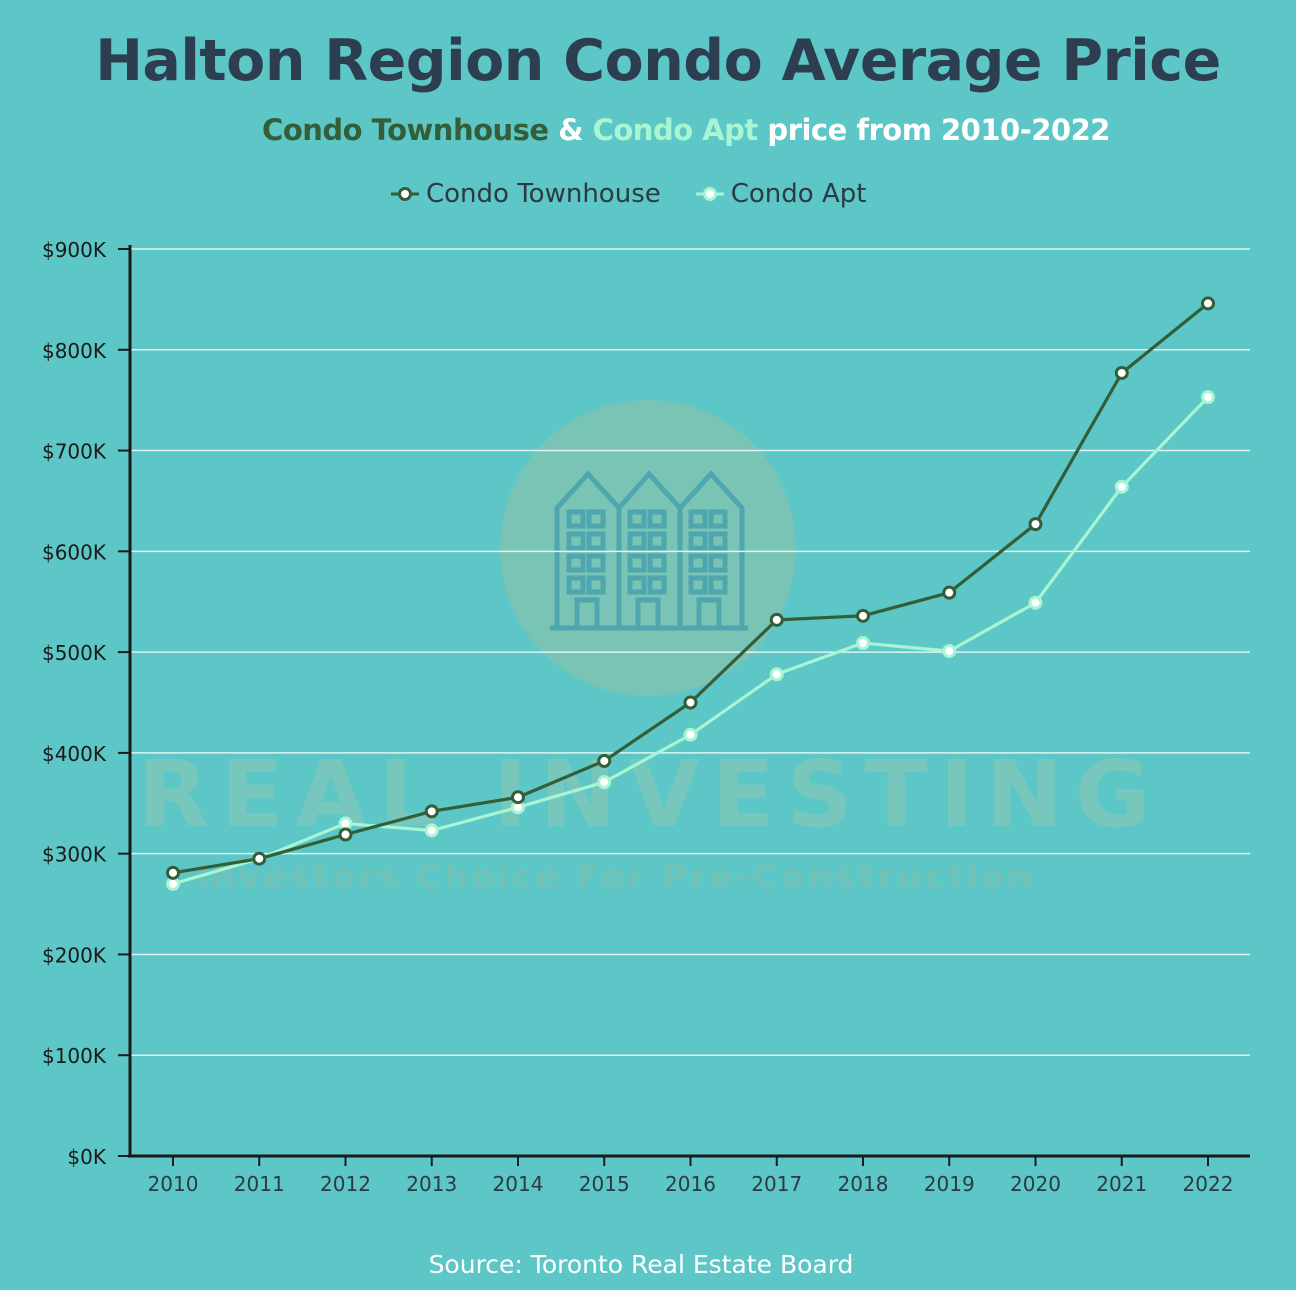 This screenshot has width=1296, height=1290. Describe the element at coordinates (259, 1184) in the screenshot. I see `x-tick-label: 2011` at that location.